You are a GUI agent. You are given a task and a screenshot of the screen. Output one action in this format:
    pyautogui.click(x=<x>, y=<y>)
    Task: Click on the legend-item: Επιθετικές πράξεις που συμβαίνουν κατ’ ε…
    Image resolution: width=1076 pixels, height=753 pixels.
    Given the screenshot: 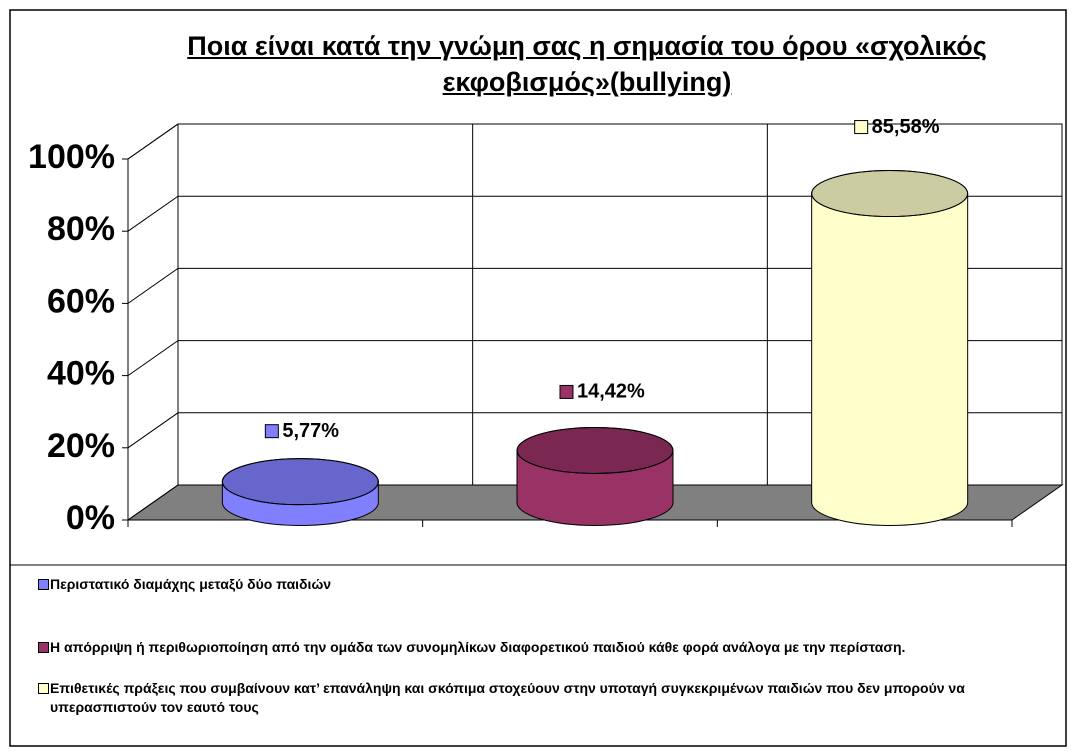 What is the action you would take?
    pyautogui.click(x=548, y=698)
    